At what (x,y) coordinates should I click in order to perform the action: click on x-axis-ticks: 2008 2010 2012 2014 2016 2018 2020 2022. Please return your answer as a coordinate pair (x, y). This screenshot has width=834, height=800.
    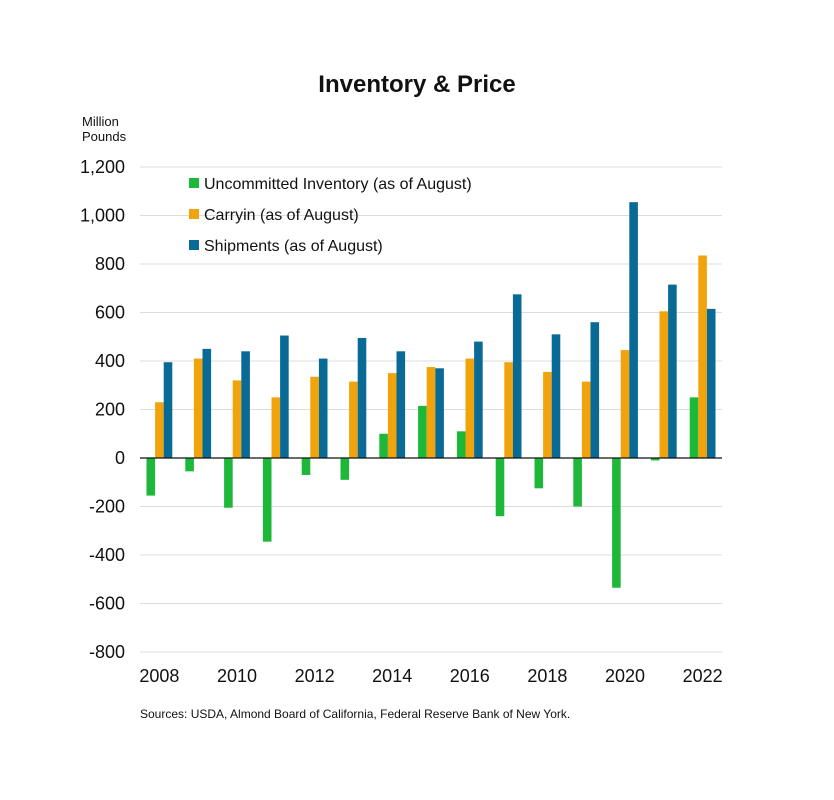
    Looking at the image, I should click on (430, 676).